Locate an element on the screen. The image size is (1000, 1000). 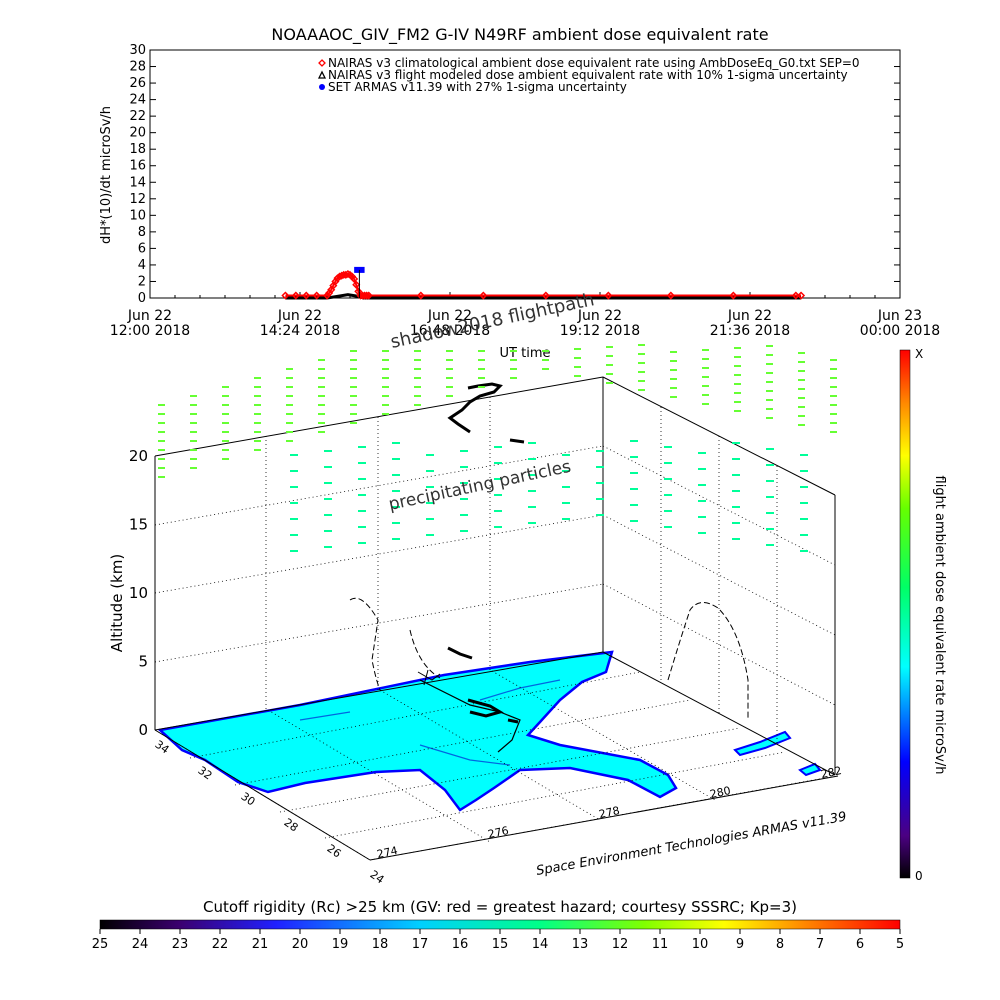
x-tick-label-date: Jun 23 is located at coordinates (899, 316).